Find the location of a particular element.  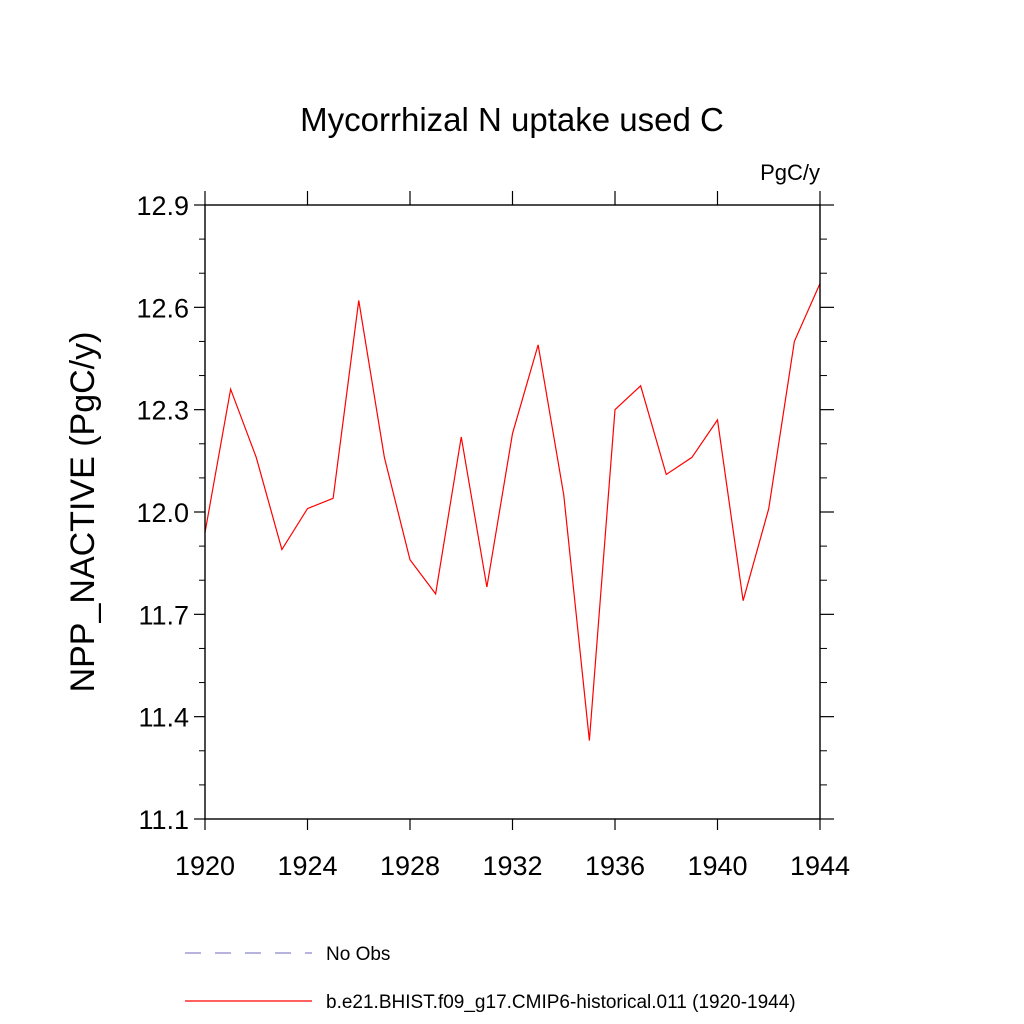

y-tick-label: 12.0 is located at coordinates (162, 513).